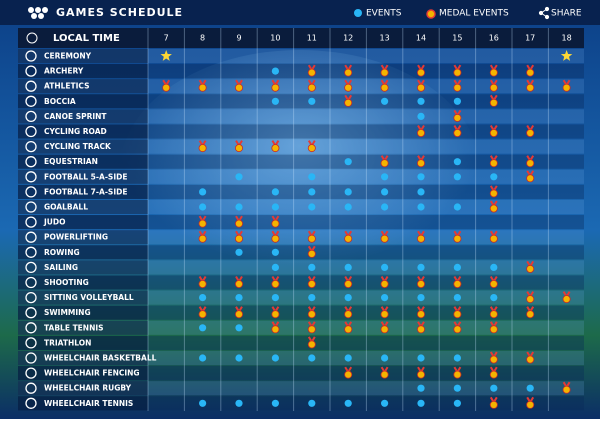  I want to click on header-row, so click(301, 38).